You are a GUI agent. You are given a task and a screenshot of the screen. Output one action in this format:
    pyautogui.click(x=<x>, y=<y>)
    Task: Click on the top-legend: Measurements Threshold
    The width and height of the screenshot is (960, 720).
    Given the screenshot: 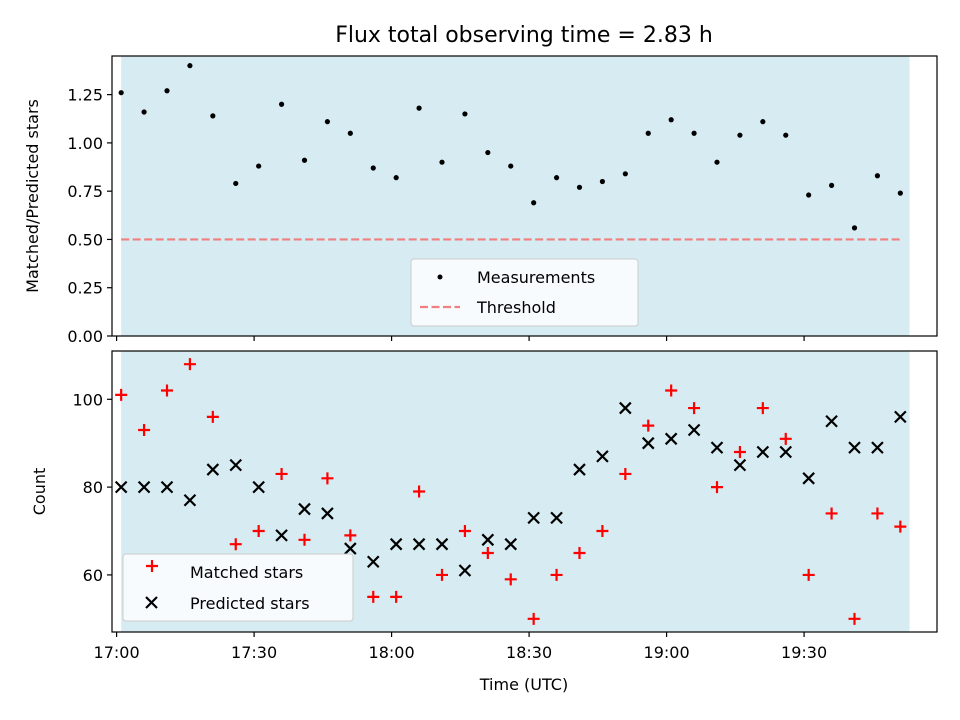 What is the action you would take?
    pyautogui.click(x=524, y=292)
    